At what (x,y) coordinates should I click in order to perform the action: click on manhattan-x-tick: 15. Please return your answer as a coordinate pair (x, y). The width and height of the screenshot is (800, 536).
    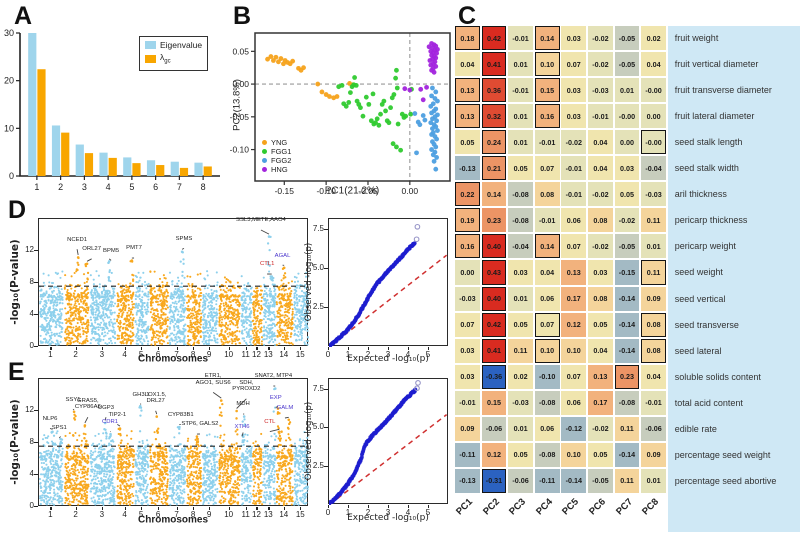
    Looking at the image, I should click on (300, 514).